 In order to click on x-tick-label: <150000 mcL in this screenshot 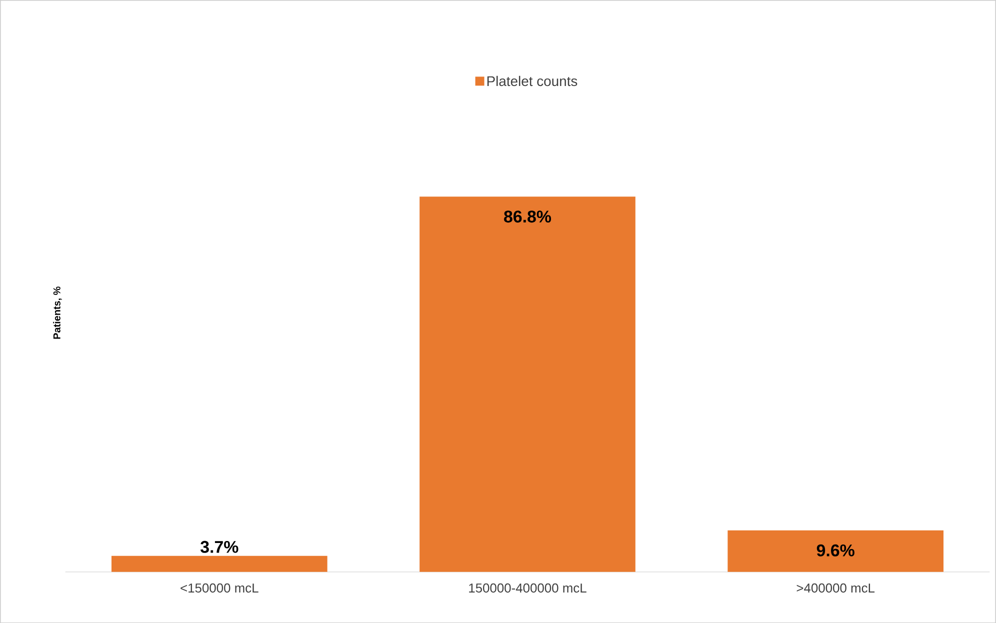, I will do `click(219, 587)`.